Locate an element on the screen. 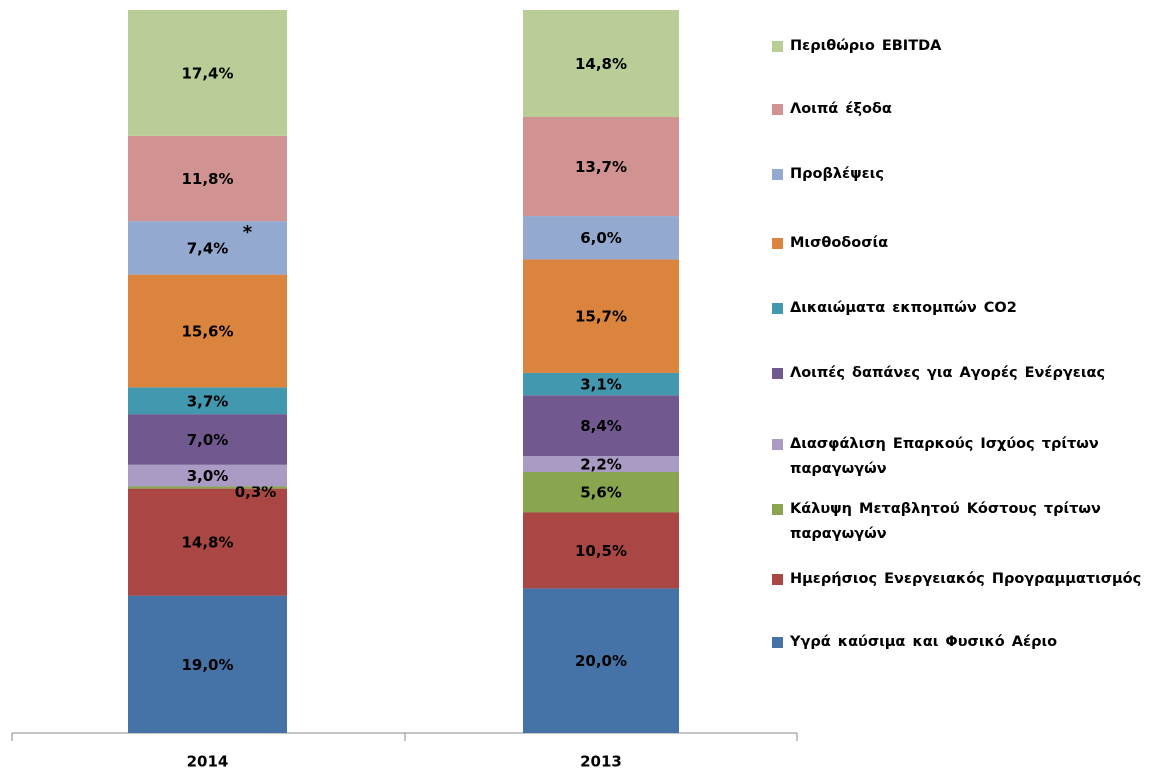  value-label: 20,0% is located at coordinates (601, 661).